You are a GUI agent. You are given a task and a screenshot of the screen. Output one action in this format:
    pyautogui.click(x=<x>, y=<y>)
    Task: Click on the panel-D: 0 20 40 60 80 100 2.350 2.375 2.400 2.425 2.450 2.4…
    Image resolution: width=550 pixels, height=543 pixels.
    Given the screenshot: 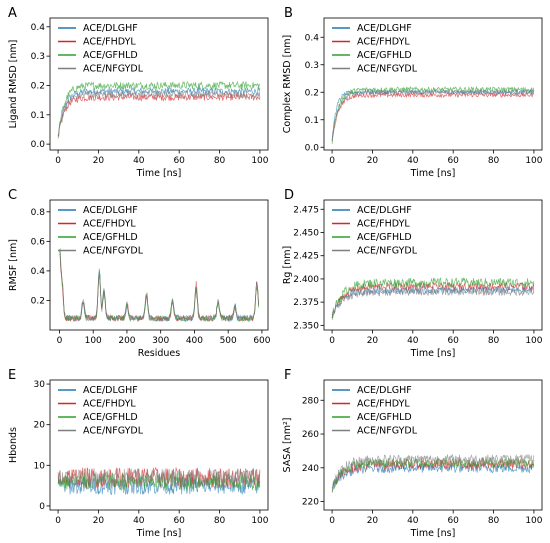 What is the action you would take?
    pyautogui.click(x=412, y=273)
    